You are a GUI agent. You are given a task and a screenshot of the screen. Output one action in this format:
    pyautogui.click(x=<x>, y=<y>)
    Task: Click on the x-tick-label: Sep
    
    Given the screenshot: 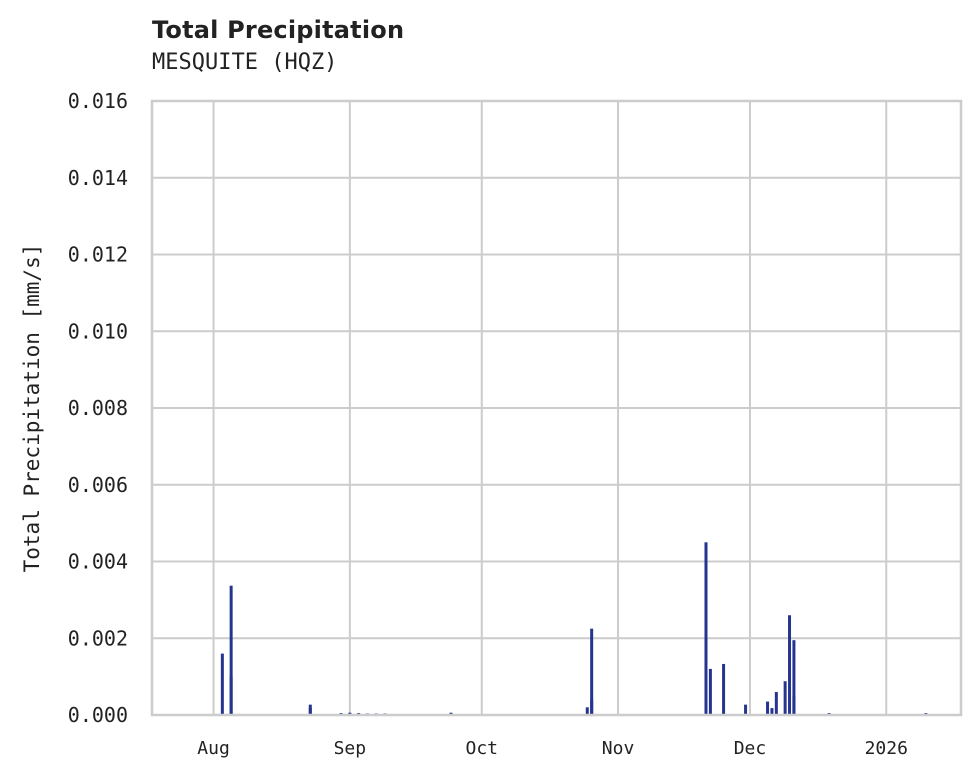 What is the action you would take?
    pyautogui.click(x=350, y=748)
    